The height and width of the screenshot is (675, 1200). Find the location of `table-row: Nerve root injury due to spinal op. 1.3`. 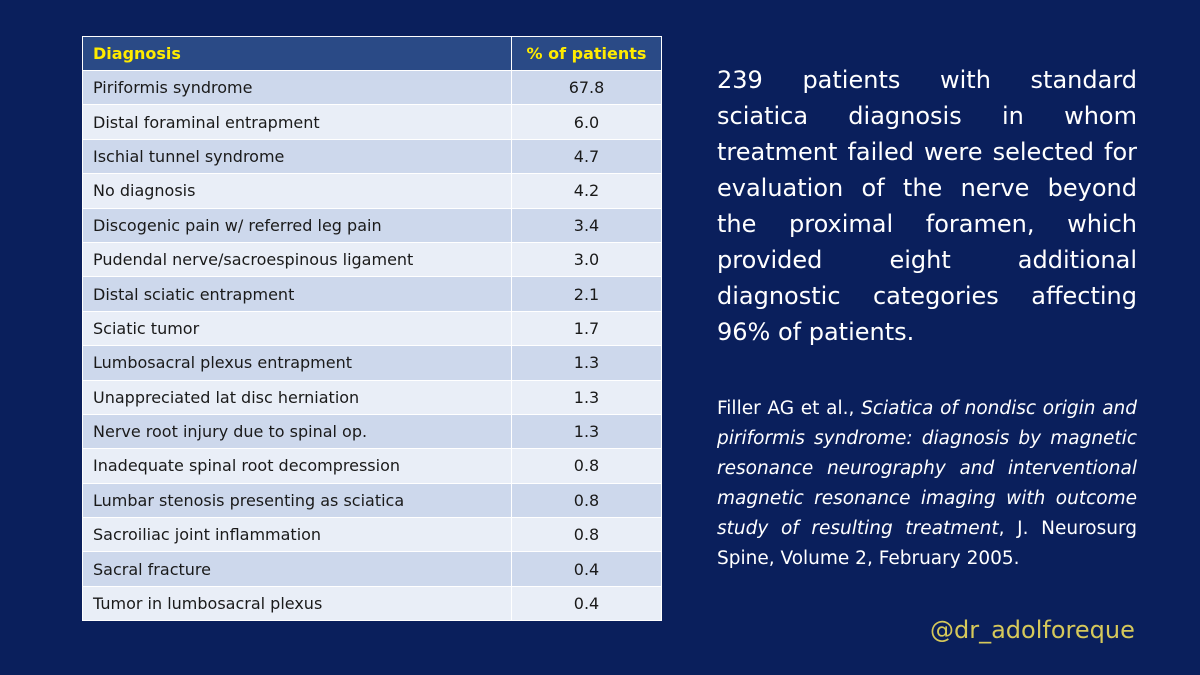

table-row: Nerve root injury due to spinal op. 1.3 is located at coordinates (372, 431).